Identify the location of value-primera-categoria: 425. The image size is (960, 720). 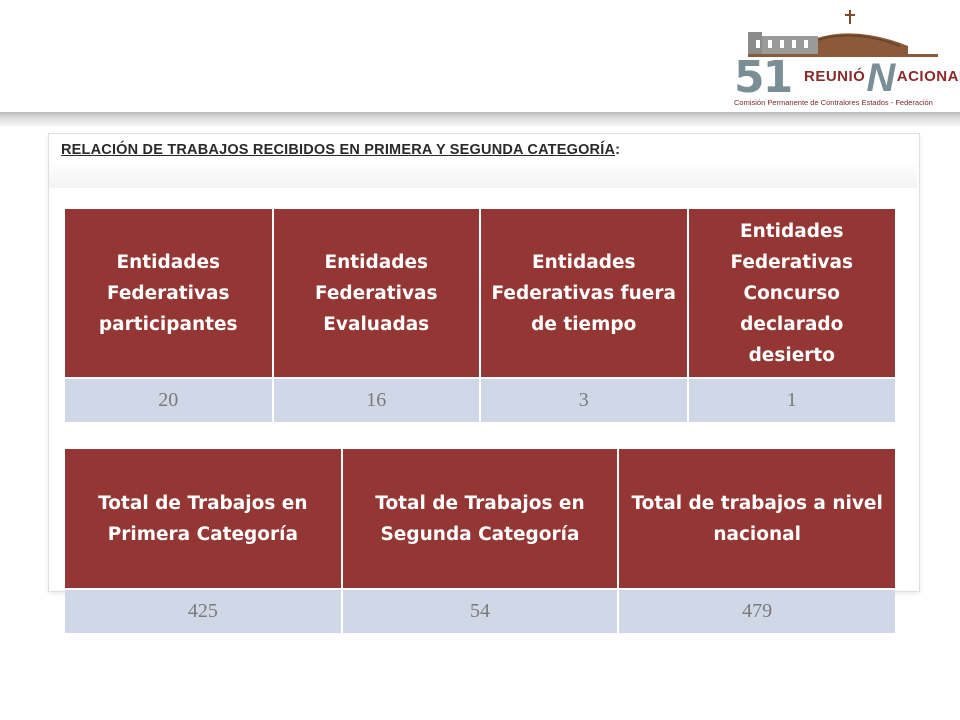
(204, 610).